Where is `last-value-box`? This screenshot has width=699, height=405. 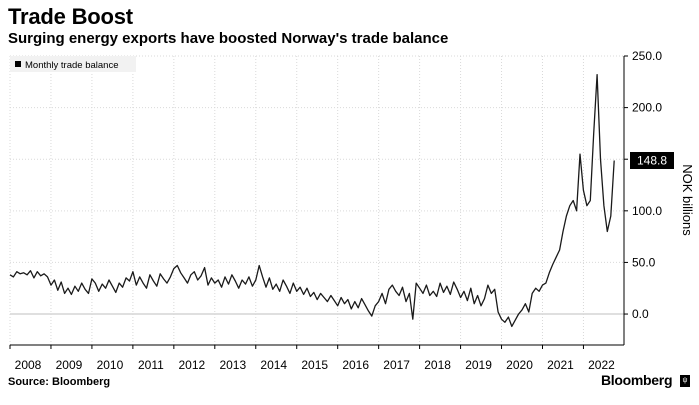 last-value-box is located at coordinates (652, 160).